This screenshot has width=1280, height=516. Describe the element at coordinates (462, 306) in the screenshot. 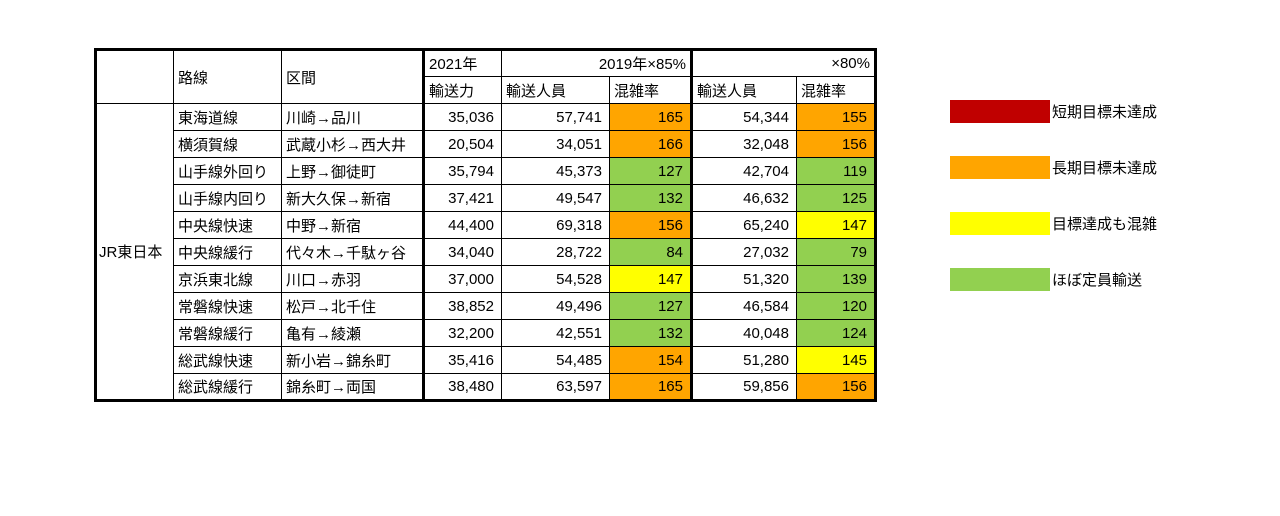

I see `capacity-cell: 38,852` at that location.